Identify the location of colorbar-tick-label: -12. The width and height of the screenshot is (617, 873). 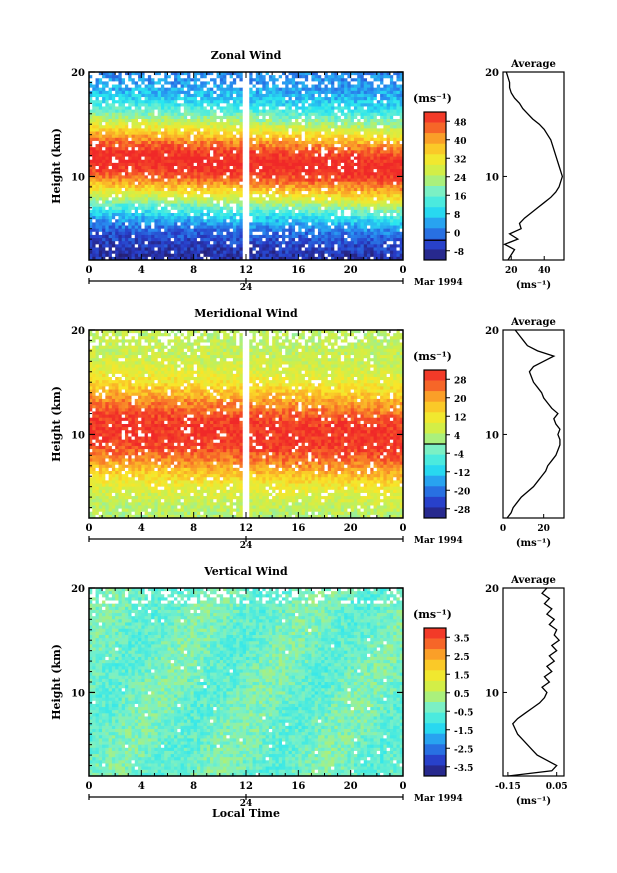
(462, 474).